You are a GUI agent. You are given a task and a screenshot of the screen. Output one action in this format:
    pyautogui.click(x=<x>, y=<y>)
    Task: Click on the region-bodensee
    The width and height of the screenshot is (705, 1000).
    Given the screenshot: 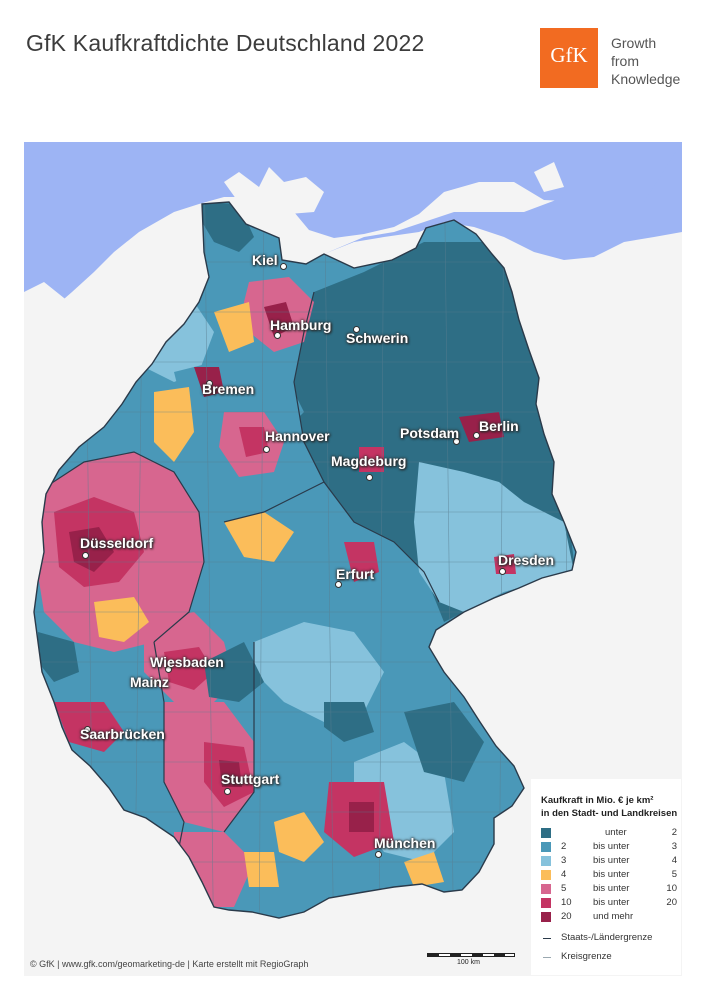 What is the action you would take?
    pyautogui.click(x=261, y=869)
    